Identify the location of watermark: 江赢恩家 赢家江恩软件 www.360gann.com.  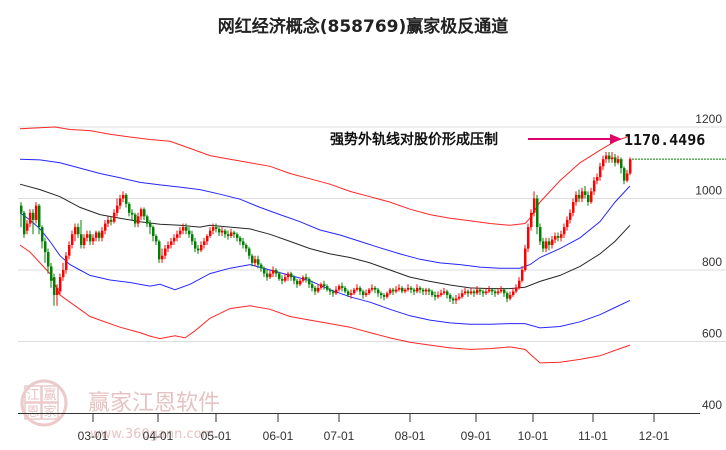
(120, 410).